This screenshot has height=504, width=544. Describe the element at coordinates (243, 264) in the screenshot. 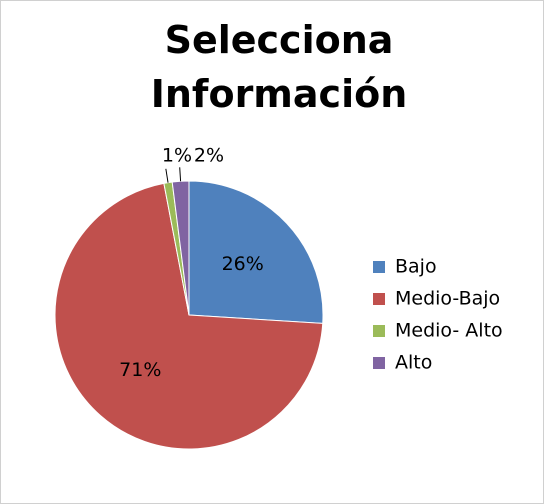

I see `data-label: 26%` at that location.